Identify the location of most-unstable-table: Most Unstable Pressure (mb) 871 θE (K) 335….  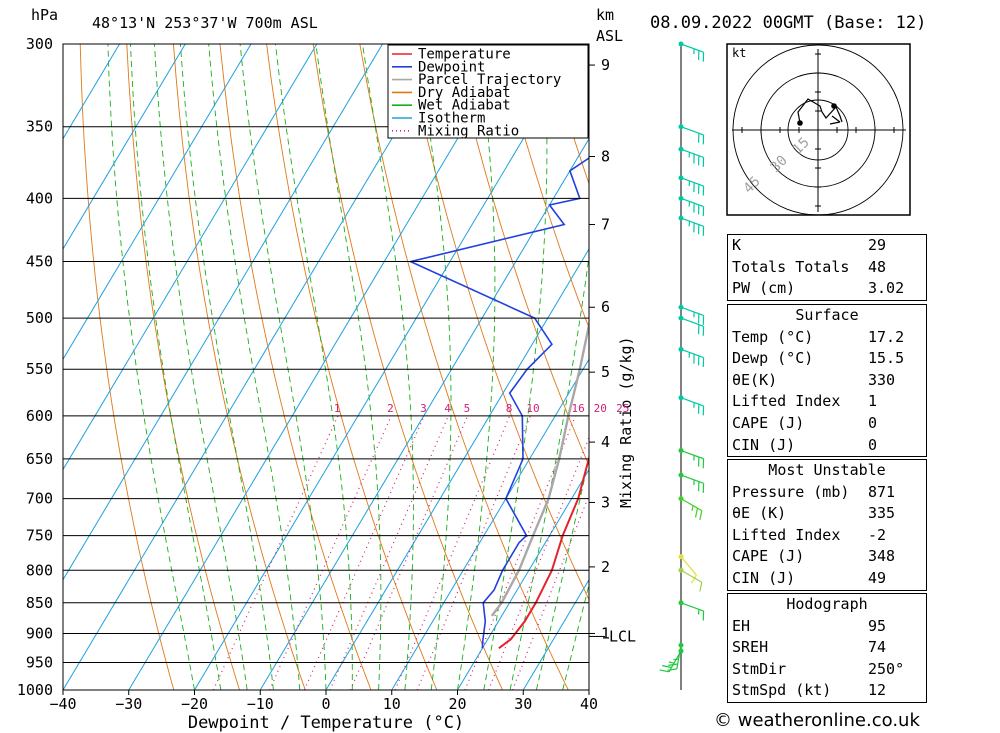
(827, 525).